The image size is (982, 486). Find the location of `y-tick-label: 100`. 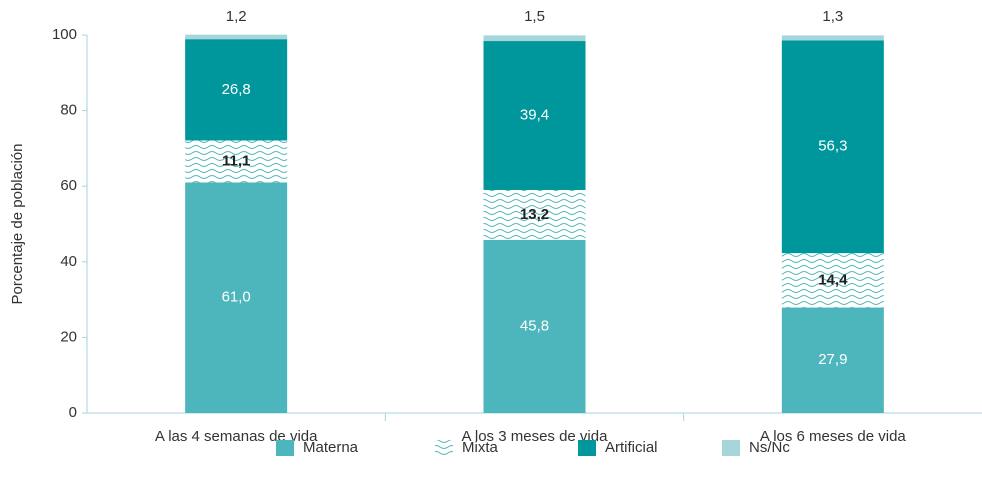

y-tick-label: 100 is located at coordinates (64, 34).